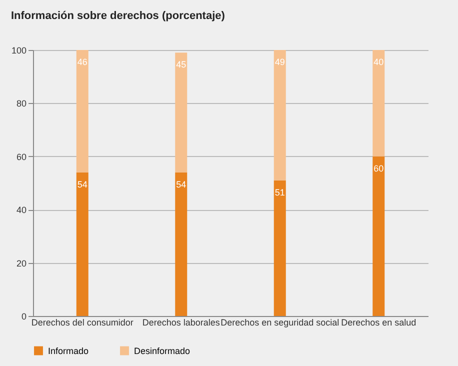 This screenshot has width=458, height=366. What do you see at coordinates (21, 263) in the screenshot?
I see `y-tick-label: 20` at bounding box center [21, 263].